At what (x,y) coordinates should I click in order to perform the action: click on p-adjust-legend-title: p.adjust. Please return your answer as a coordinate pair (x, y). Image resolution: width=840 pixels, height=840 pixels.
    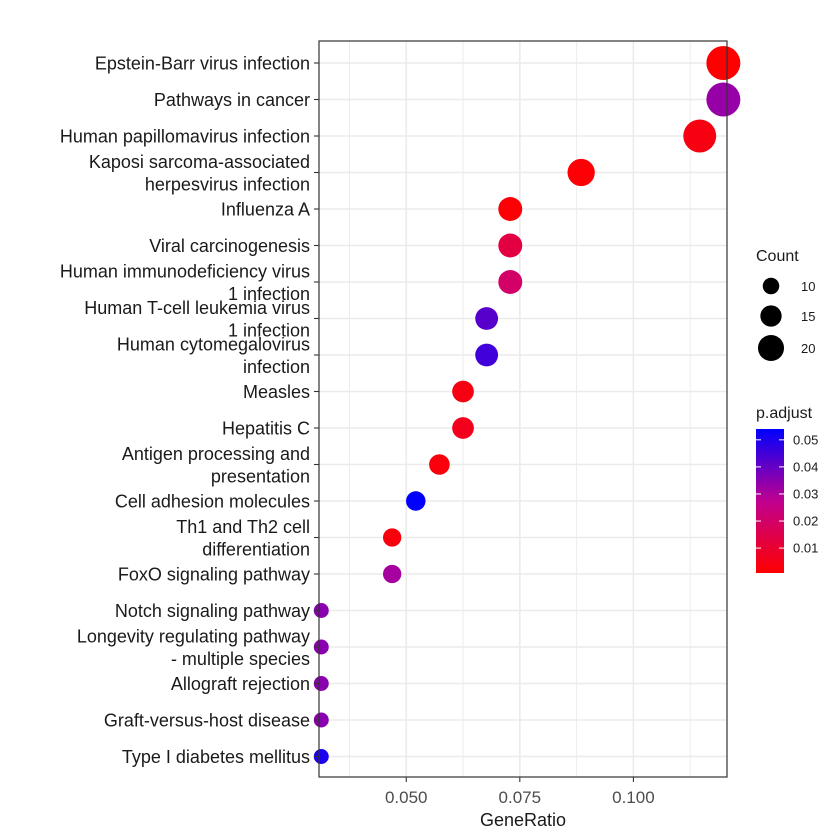
    Looking at the image, I should click on (784, 413).